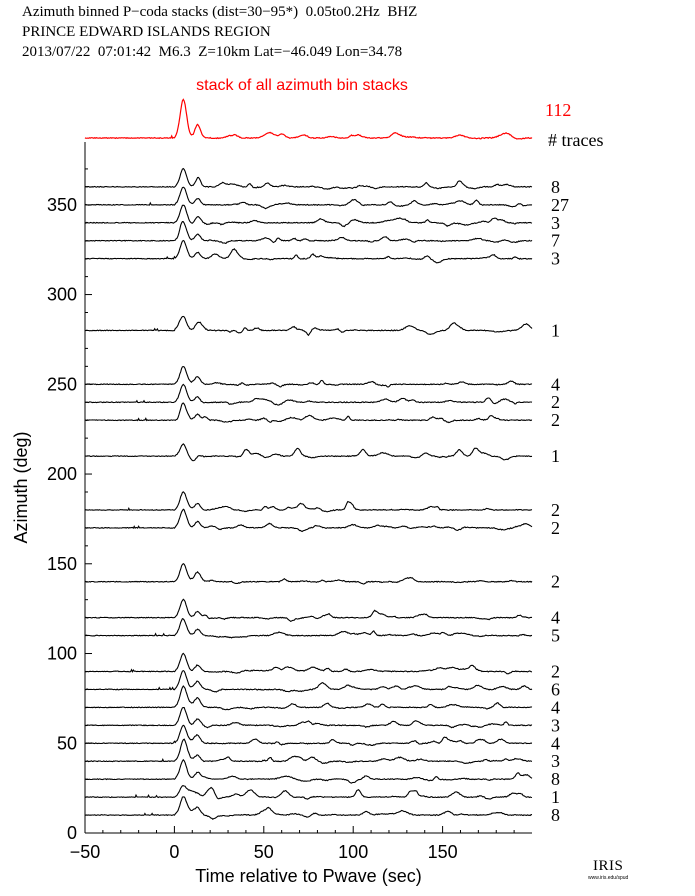 This screenshot has height=896, width=695. Describe the element at coordinates (443, 852) in the screenshot. I see `x-tick-label-150: 150` at that location.